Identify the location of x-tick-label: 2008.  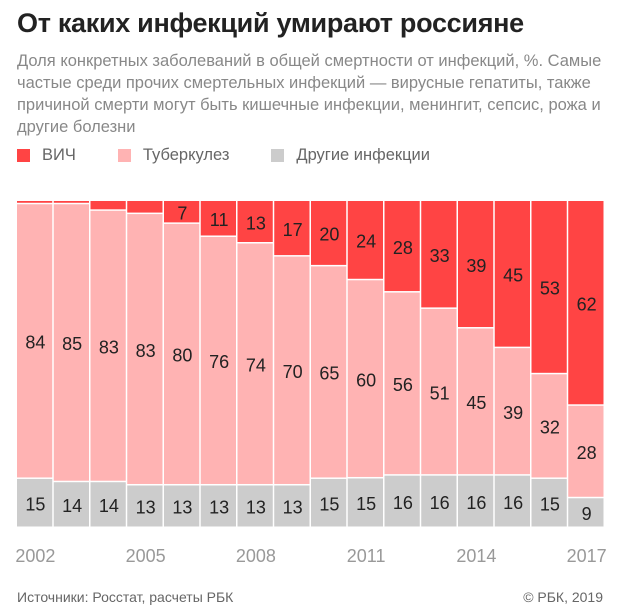
(256, 556).